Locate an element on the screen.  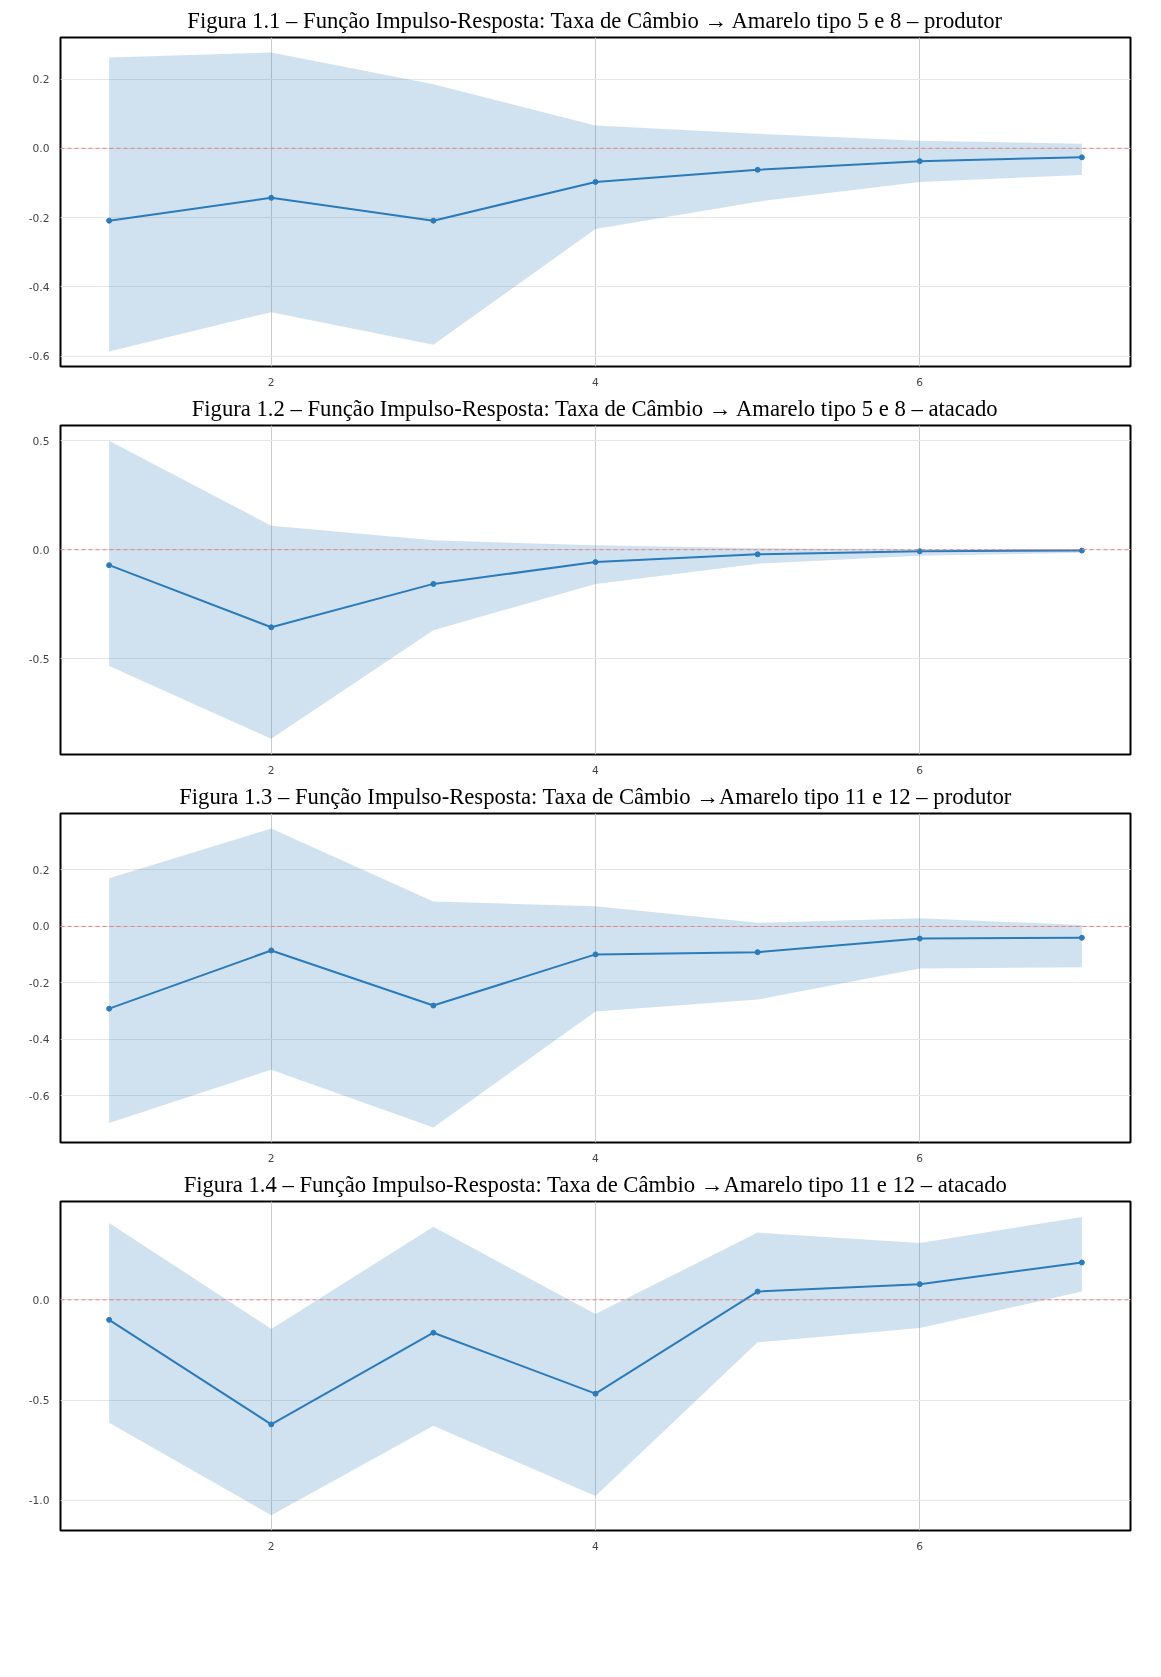
y-tick-label: 0.5 is located at coordinates (41, 441).